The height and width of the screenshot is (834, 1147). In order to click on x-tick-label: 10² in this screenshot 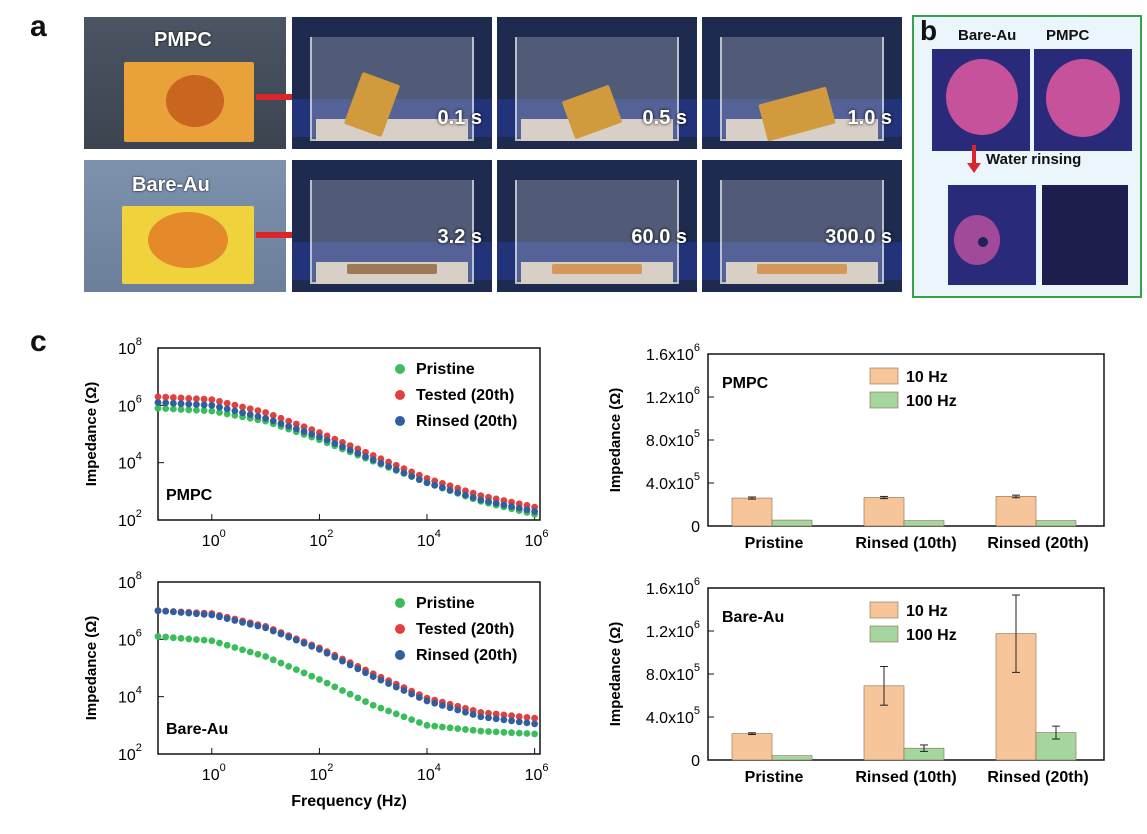, I will do `click(321, 539)`.